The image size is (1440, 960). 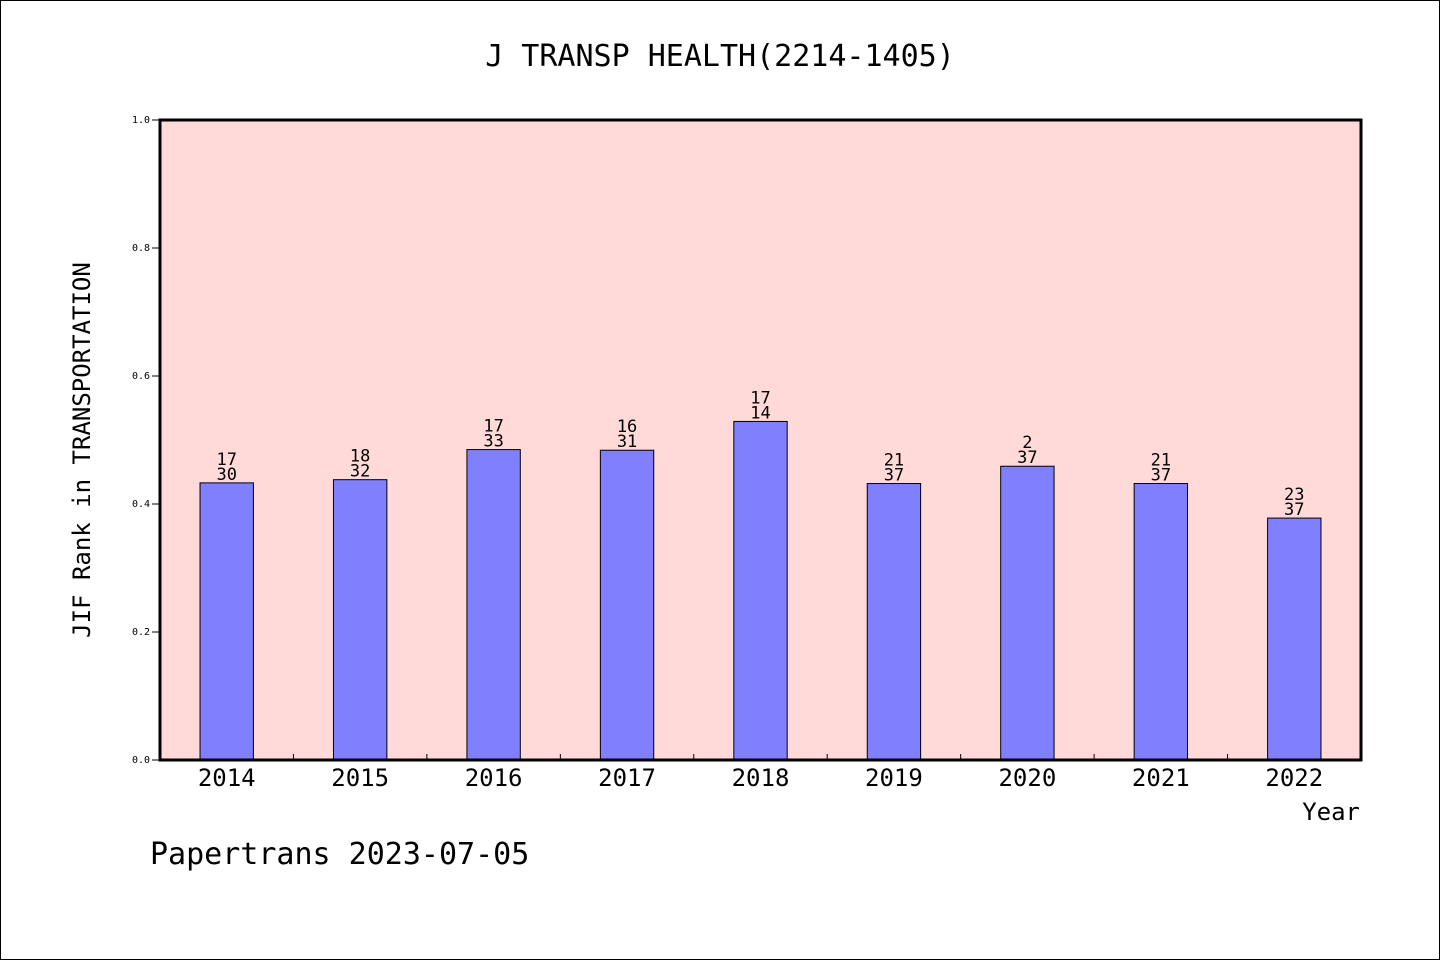 What do you see at coordinates (82, 450) in the screenshot?
I see `y-axis-label: JIF Rank in TRANSPORTATION` at bounding box center [82, 450].